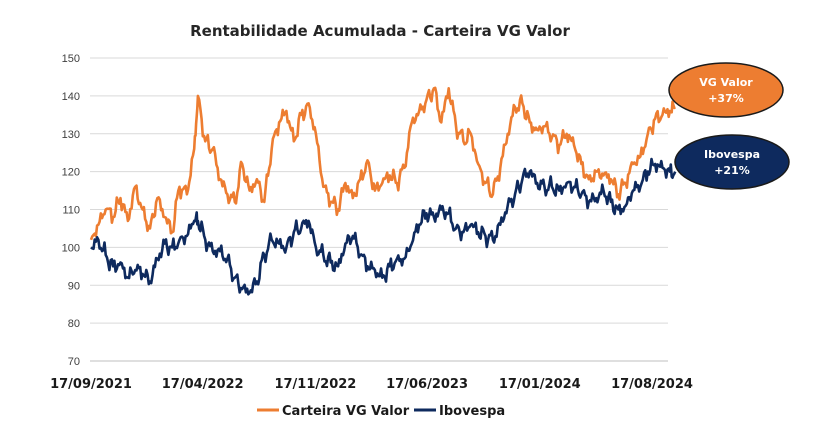  Describe the element at coordinates (472, 411) in the screenshot. I see `legend-label: Ibovespa` at that location.